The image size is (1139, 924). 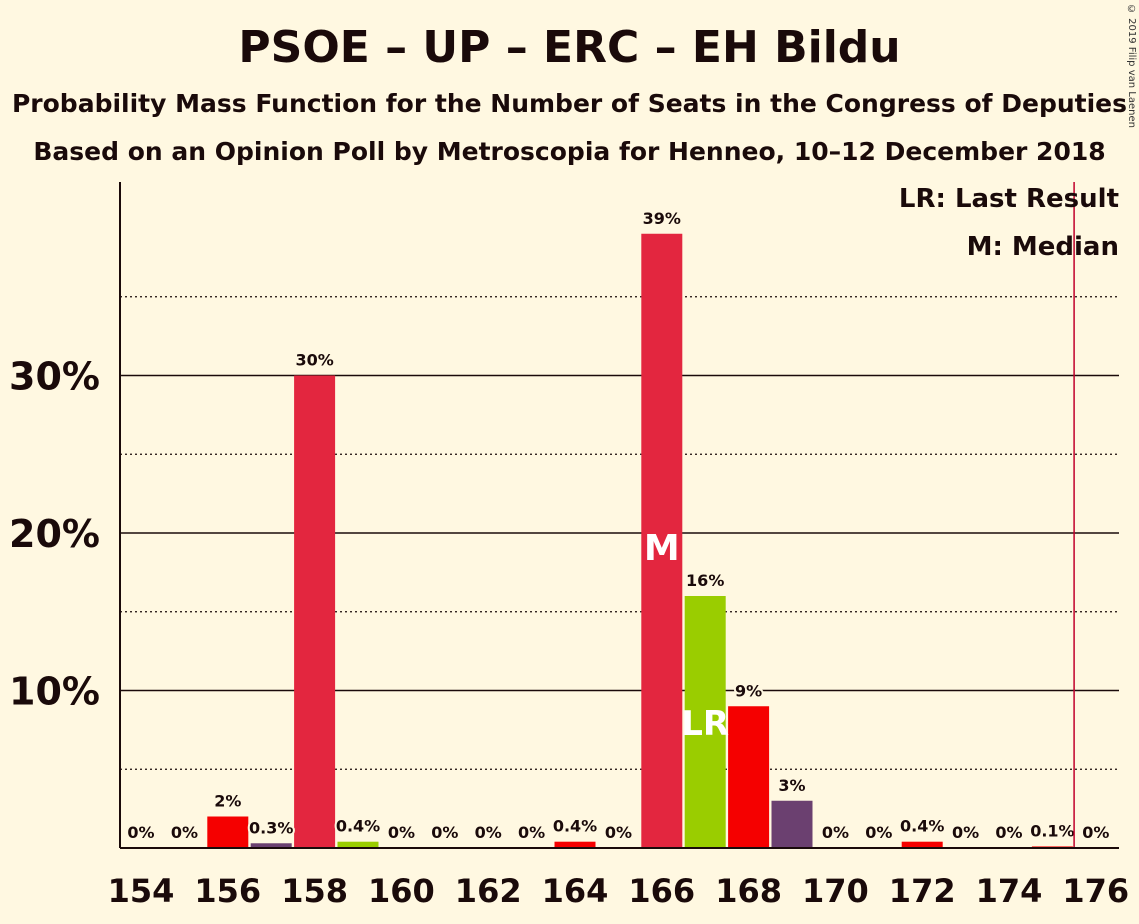 I want to click on data-label-seat-157: 0.3%, so click(x=271, y=827).